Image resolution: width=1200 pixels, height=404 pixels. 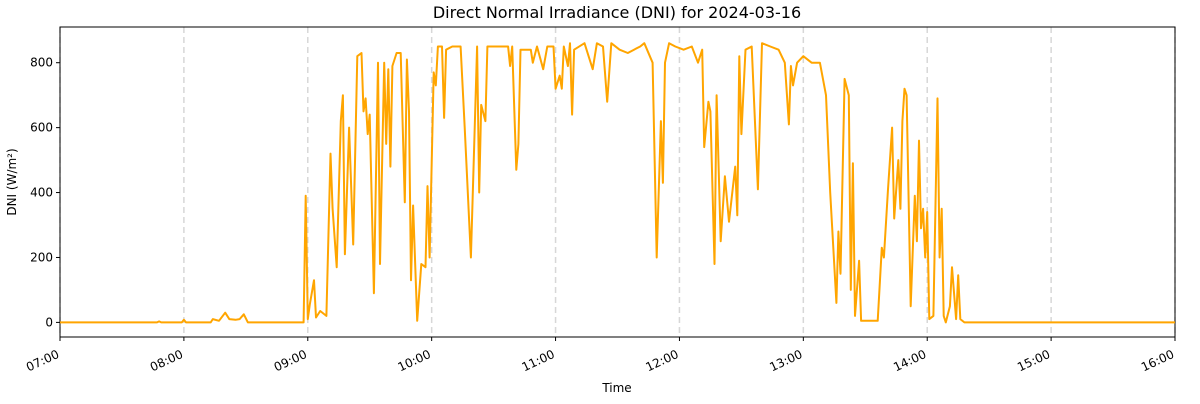 What do you see at coordinates (41, 193) in the screenshot?
I see `y-tick-label: 400` at bounding box center [41, 193].